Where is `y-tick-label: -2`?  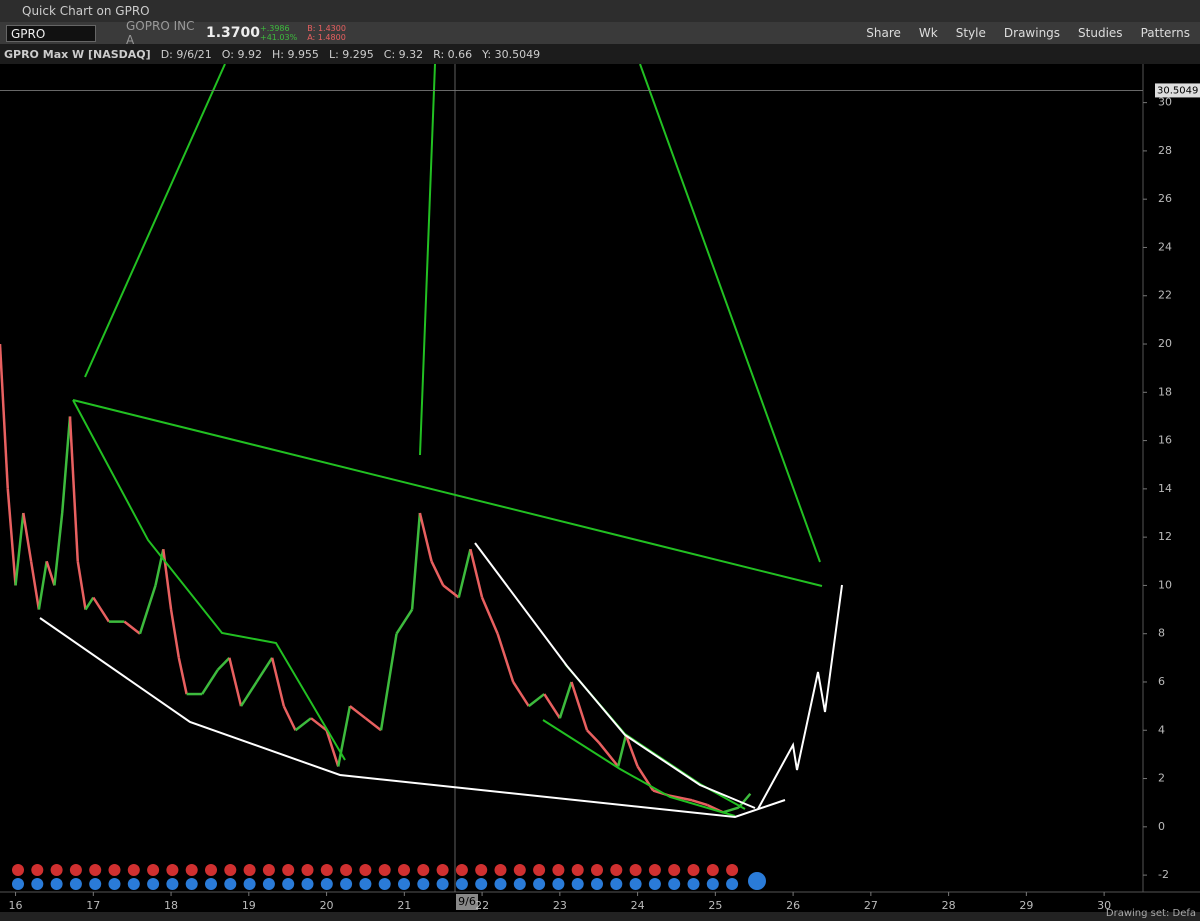
y-tick-label: -2 is located at coordinates (1163, 874).